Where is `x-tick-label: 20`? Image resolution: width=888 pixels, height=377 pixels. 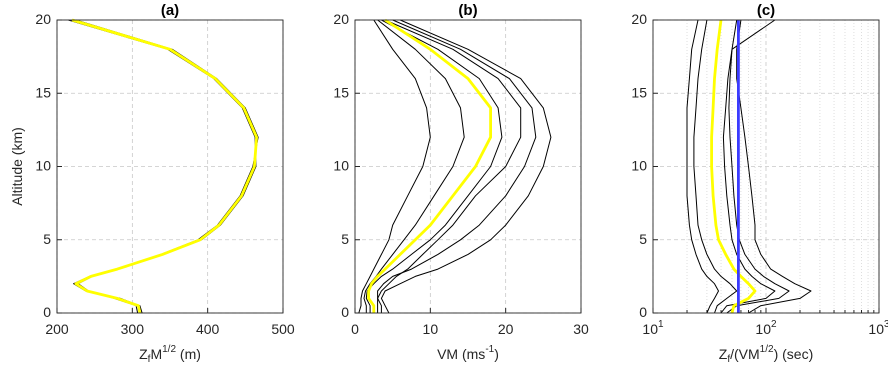 x-tick-label: 20 is located at coordinates (506, 329).